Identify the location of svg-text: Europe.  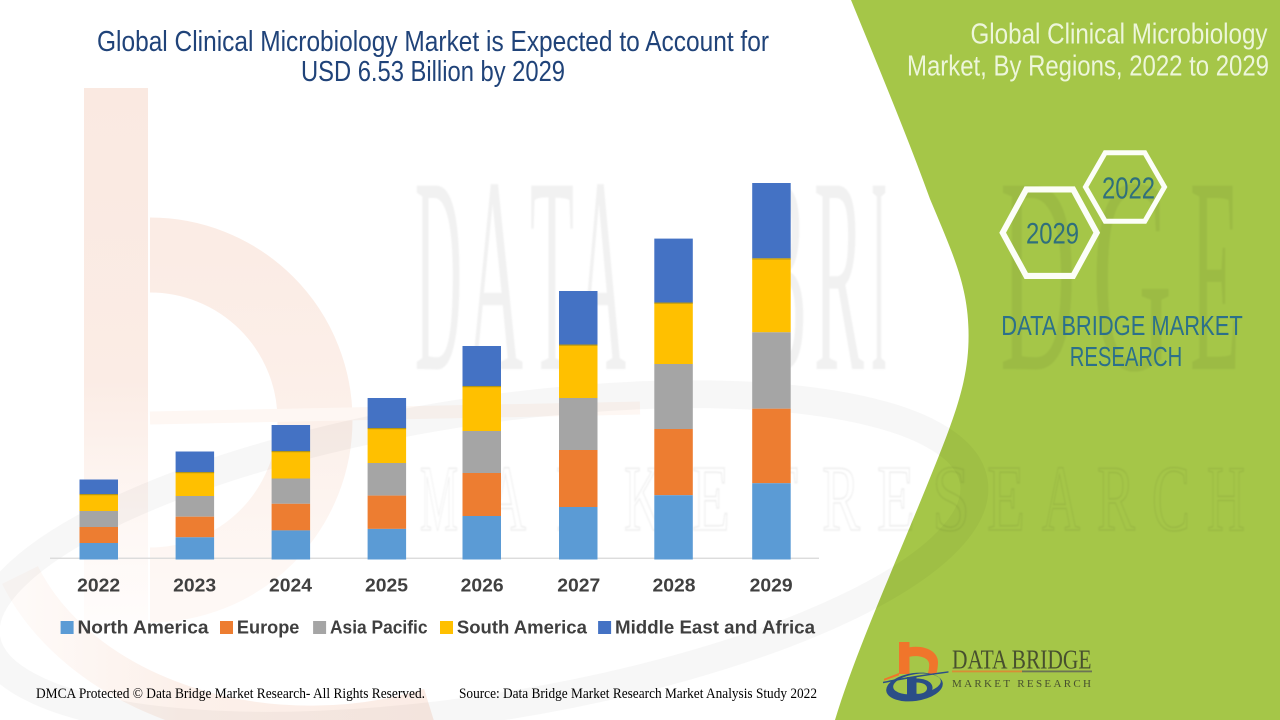
(268, 627).